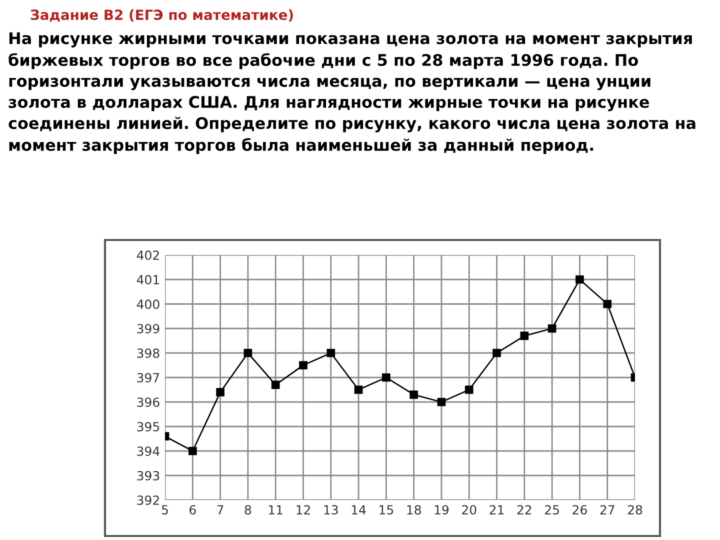 The width and height of the screenshot is (720, 540). Describe the element at coordinates (441, 510) in the screenshot. I see `x-tick-label: 19` at that location.